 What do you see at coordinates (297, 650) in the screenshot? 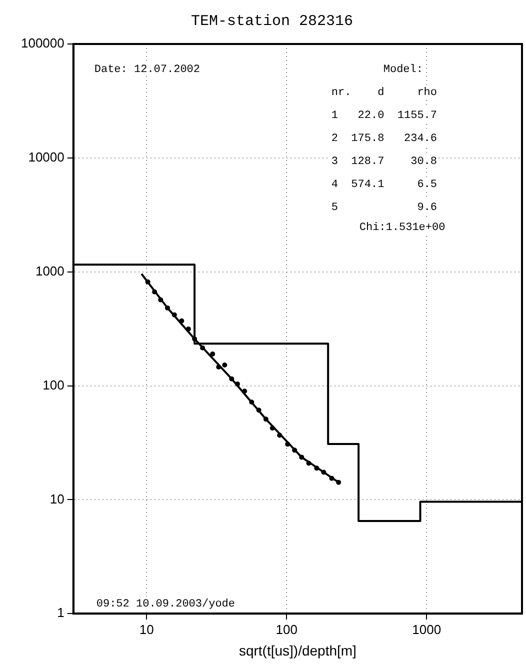
I see `x-axis-title: sqrt(t[us])/depth[m]` at bounding box center [297, 650].